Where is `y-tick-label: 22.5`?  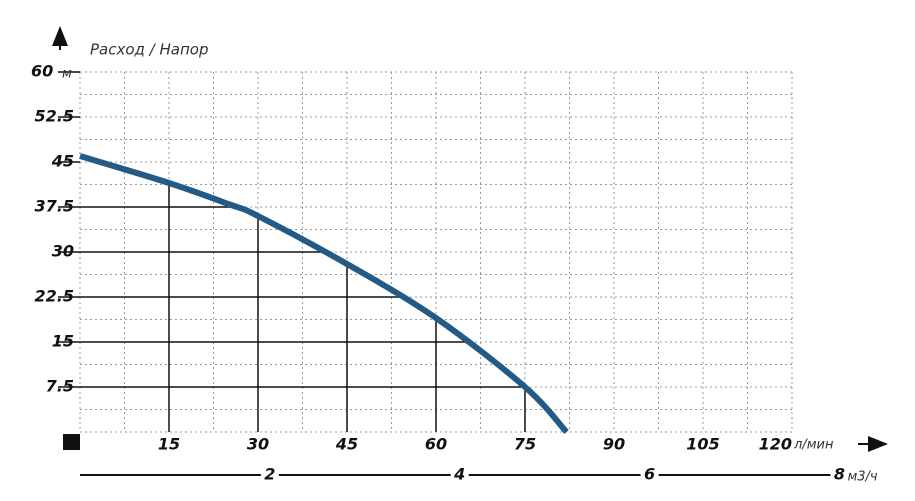
y-tick-label: 22.5 is located at coordinates (54, 296).